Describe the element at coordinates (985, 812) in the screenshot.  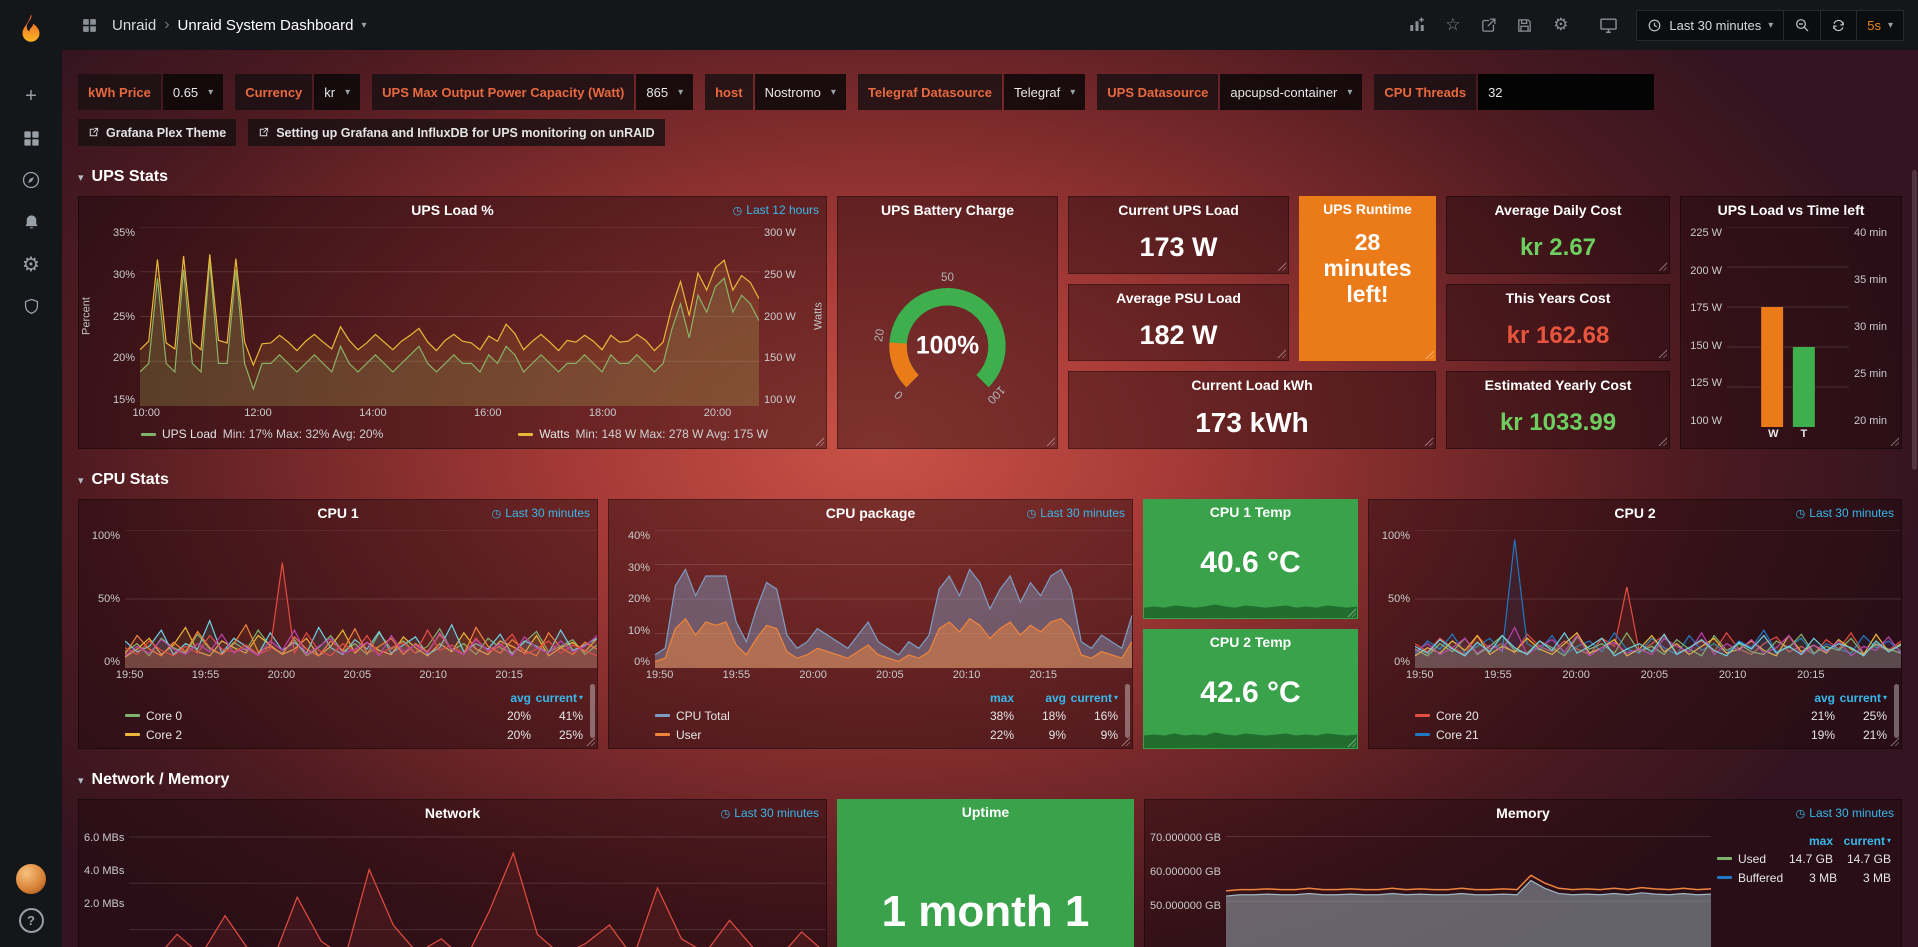
I see `panel-header: Uptime` at that location.